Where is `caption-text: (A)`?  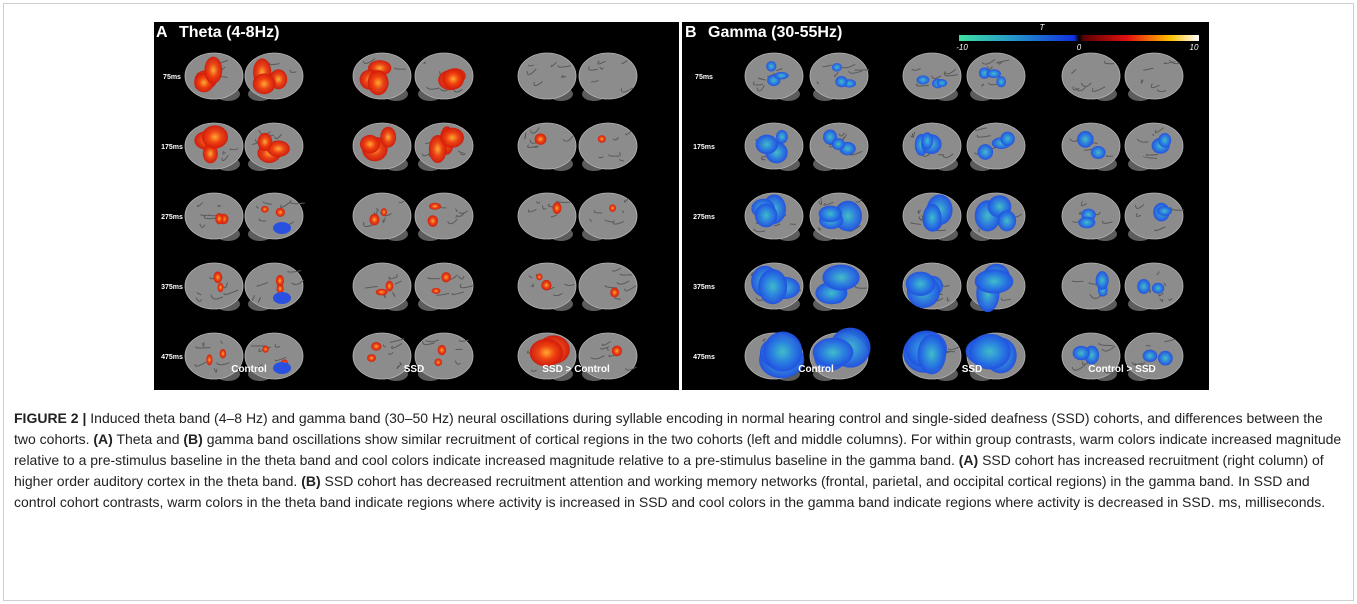 caption-text: (A) is located at coordinates (103, 439).